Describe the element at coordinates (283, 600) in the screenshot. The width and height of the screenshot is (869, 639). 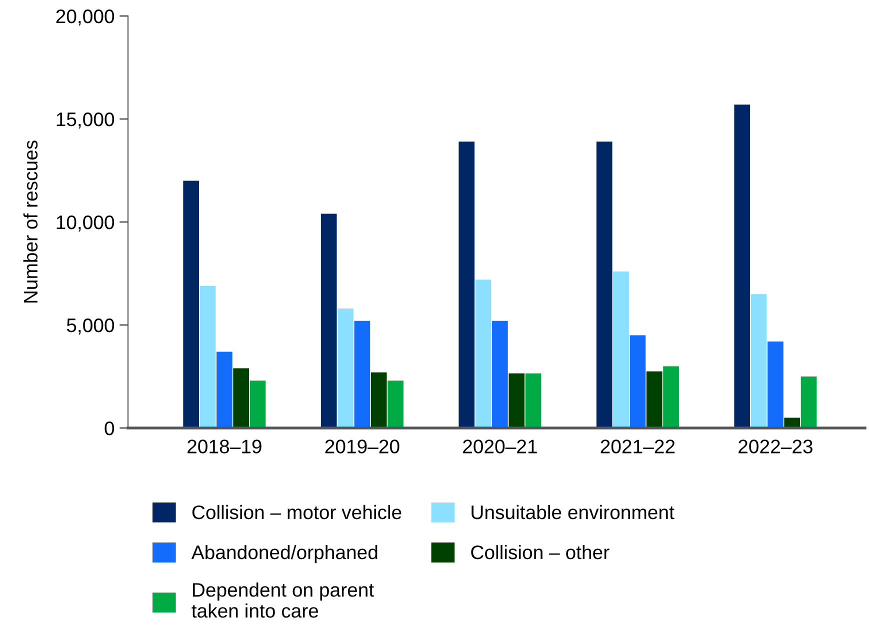
I see `legend-label: Dependent on parent taken into care` at that location.